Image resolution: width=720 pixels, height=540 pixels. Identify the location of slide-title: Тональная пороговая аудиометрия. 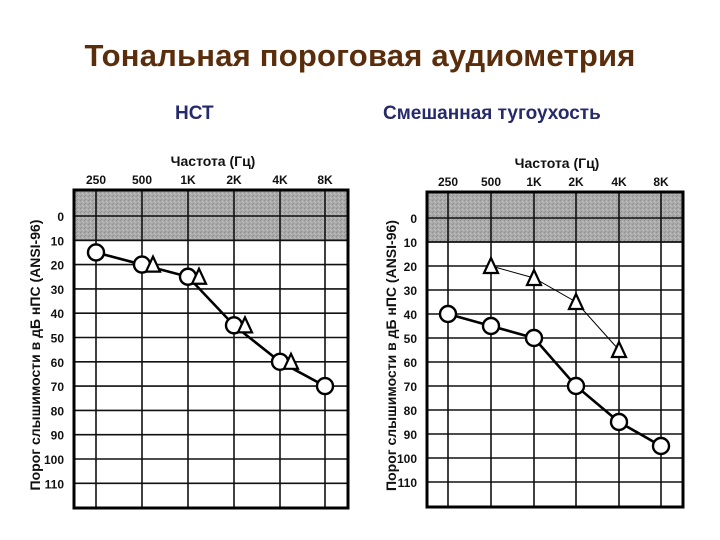
(360, 55).